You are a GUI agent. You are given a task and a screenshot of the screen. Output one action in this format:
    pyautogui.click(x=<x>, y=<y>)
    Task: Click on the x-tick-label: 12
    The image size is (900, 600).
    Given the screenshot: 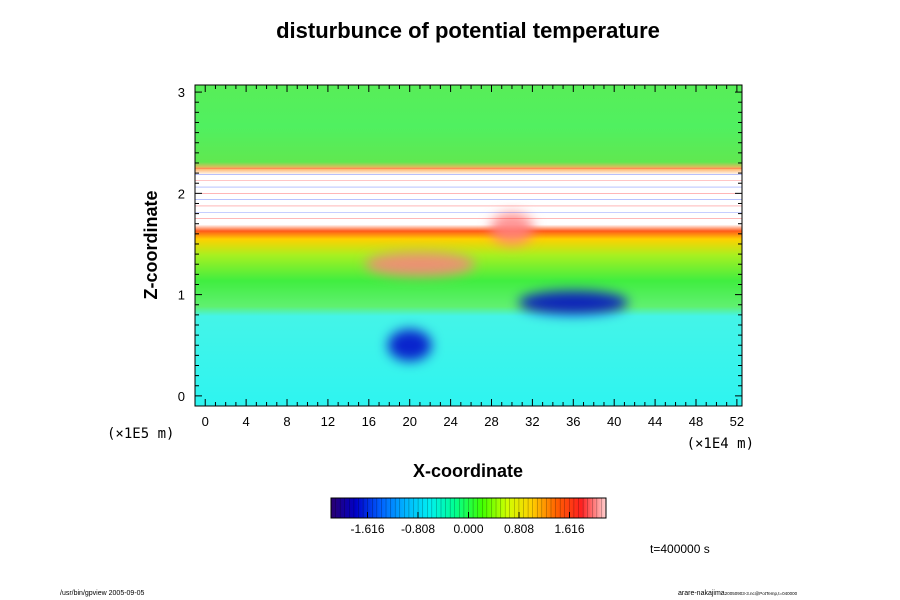 What is the action you would take?
    pyautogui.click(x=328, y=421)
    